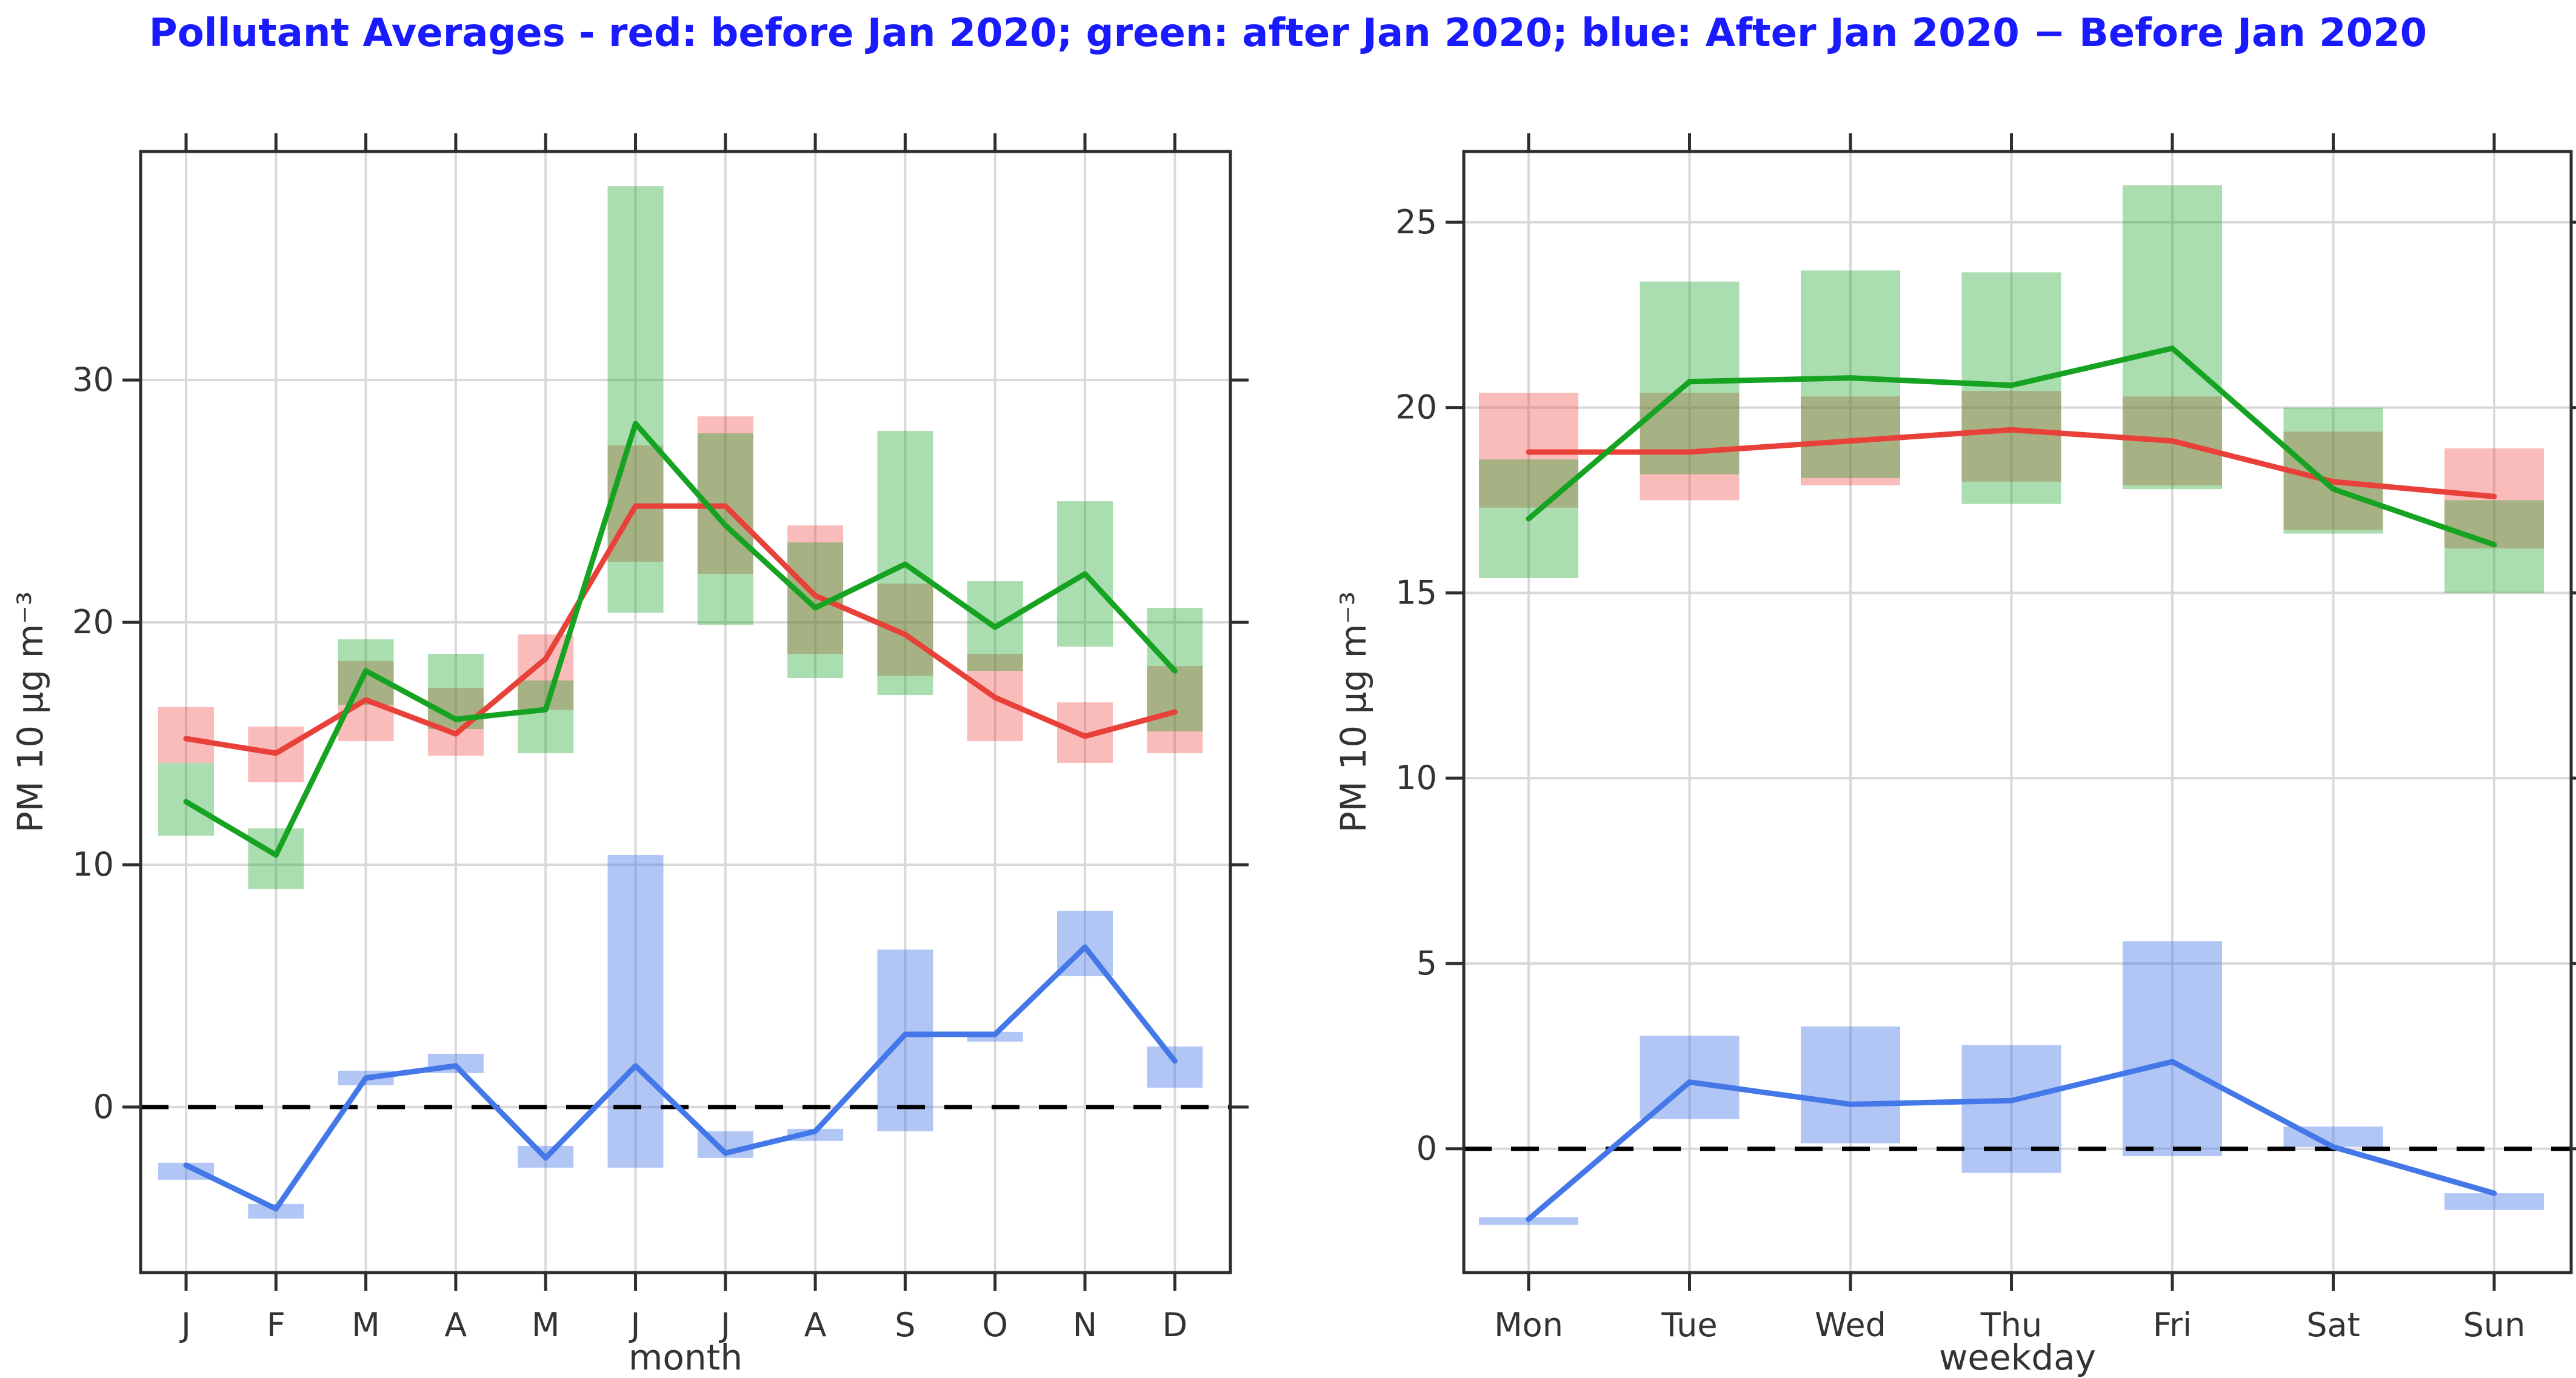 The image size is (2576, 1378). I want to click on x-tick-label: F, so click(276, 1325).